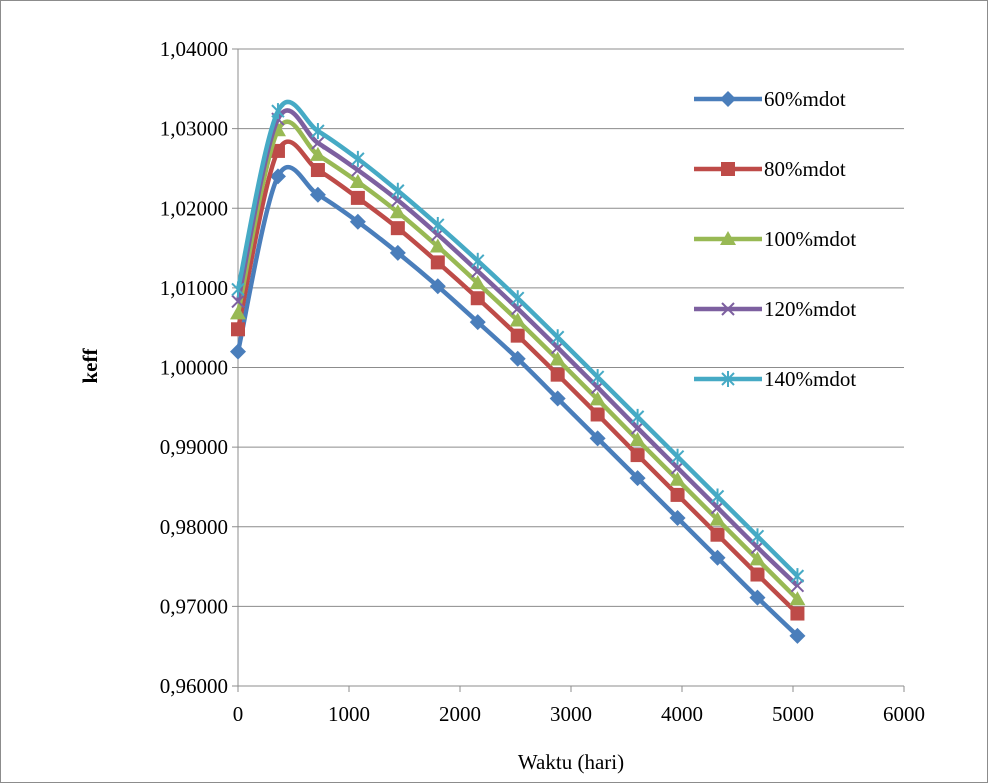 The image size is (988, 784). Describe the element at coordinates (682, 714) in the screenshot. I see `x-tick-label: 4000` at that location.